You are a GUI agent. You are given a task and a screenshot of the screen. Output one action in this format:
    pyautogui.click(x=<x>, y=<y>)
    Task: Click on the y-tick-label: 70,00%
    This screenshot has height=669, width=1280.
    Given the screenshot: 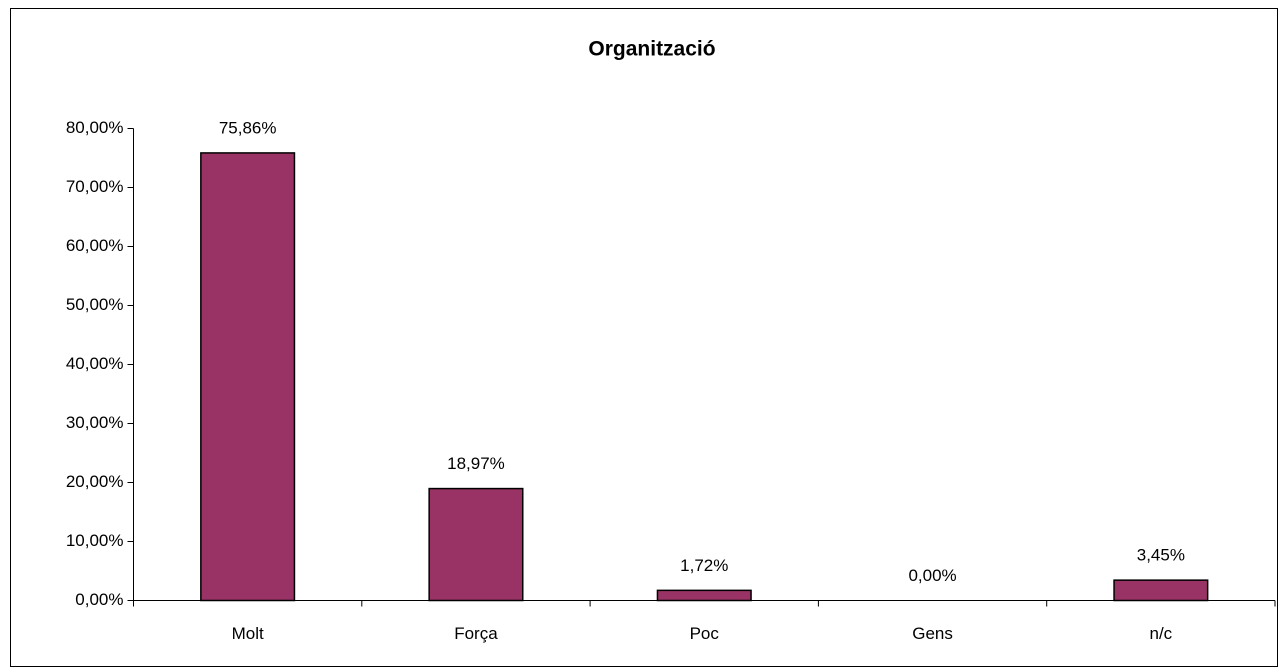 What is the action you would take?
    pyautogui.click(x=95, y=186)
    